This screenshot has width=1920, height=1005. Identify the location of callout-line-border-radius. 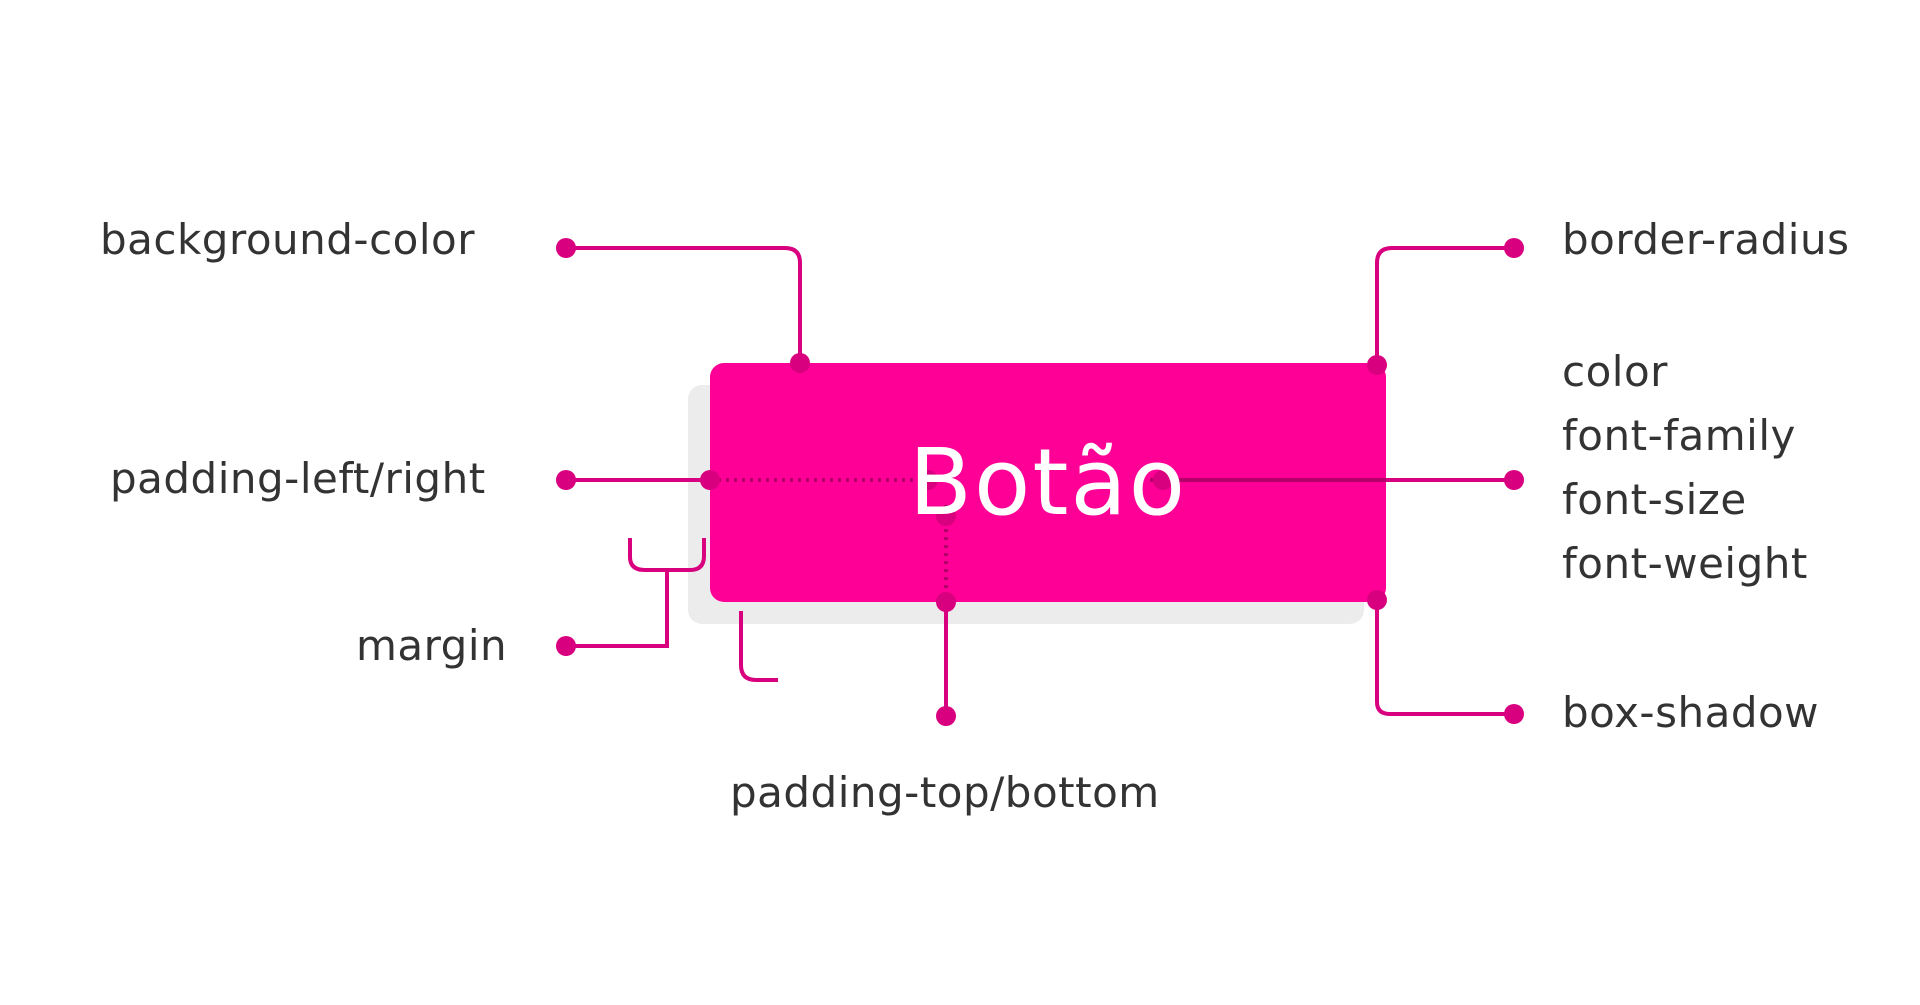
(1444, 305).